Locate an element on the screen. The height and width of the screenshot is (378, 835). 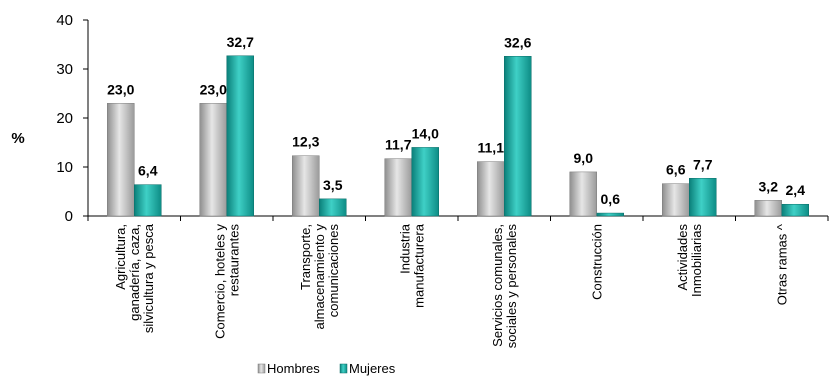
category-label: Industria manufacturera is located at coordinates (411, 265).